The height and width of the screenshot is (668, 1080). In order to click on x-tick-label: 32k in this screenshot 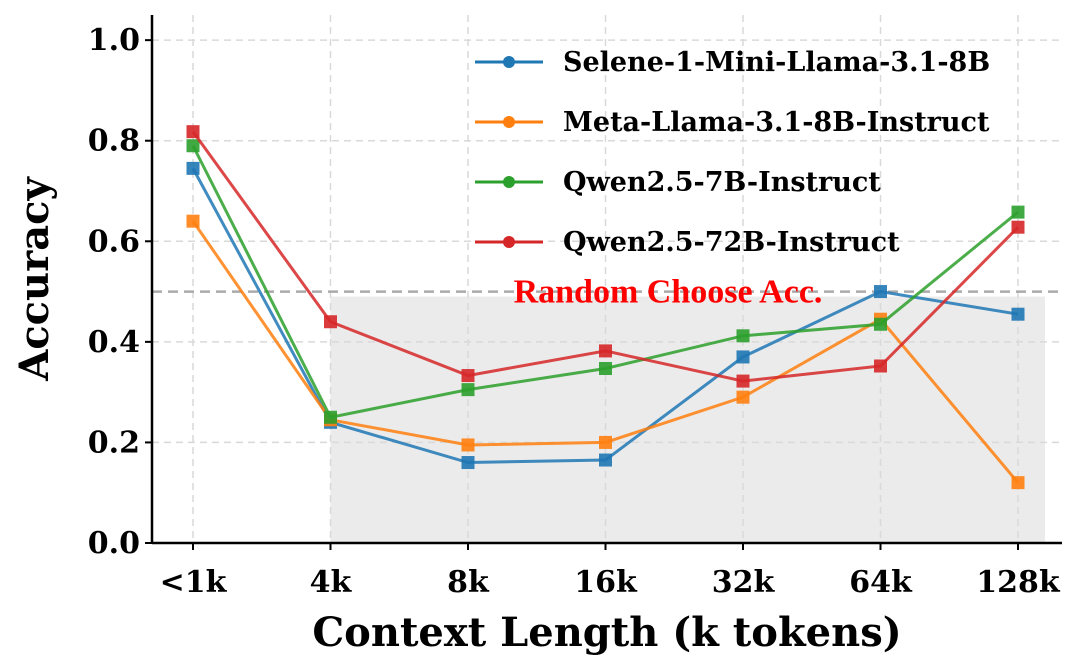, I will do `click(744, 582)`.